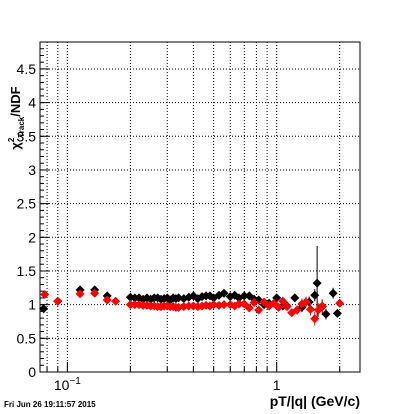 This screenshot has height=414, width=400. I want to click on y-tick-label: 2, so click(32, 237).